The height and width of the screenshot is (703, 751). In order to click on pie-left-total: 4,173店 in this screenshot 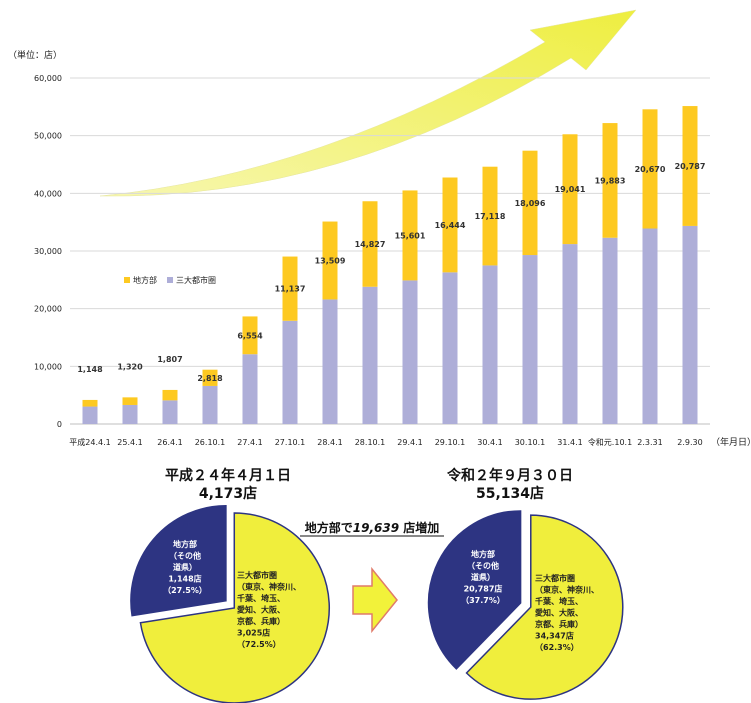, I will do `click(228, 493)`.